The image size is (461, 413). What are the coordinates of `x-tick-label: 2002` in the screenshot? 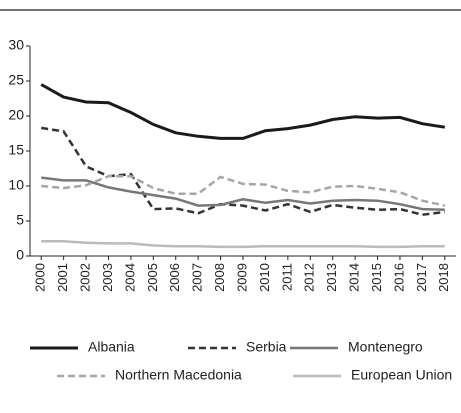 It's located at (84, 277).